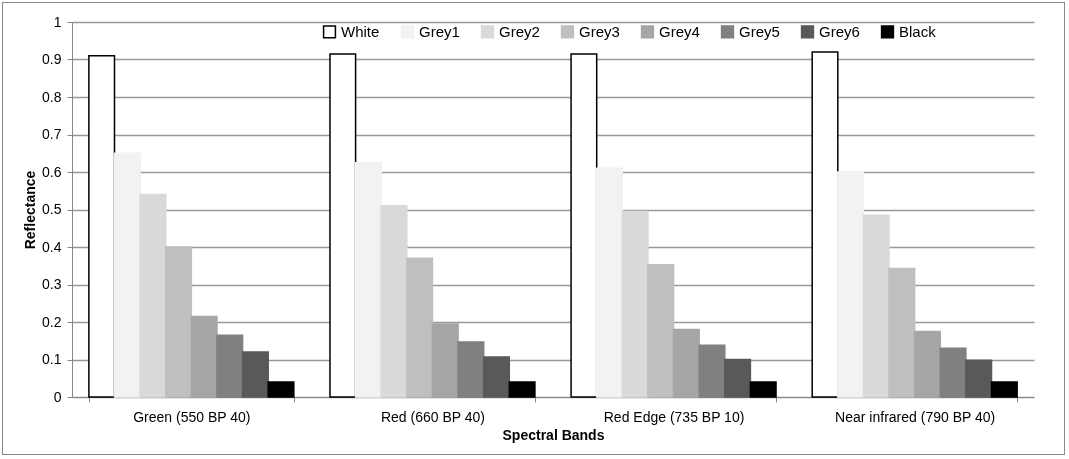  What do you see at coordinates (52, 96) in the screenshot?
I see `y-tick-label: 0.8` at bounding box center [52, 96].